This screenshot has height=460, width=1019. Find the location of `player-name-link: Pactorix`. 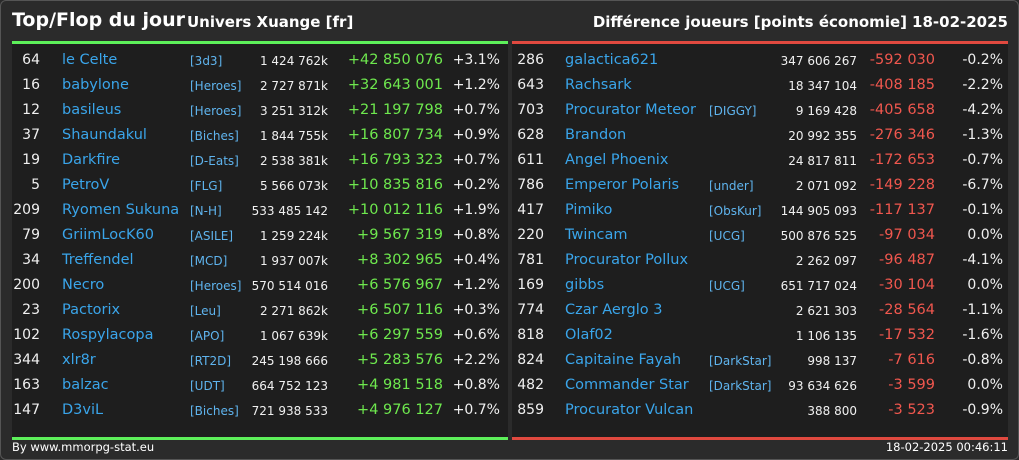

player-name-link: Pactorix is located at coordinates (91, 310).